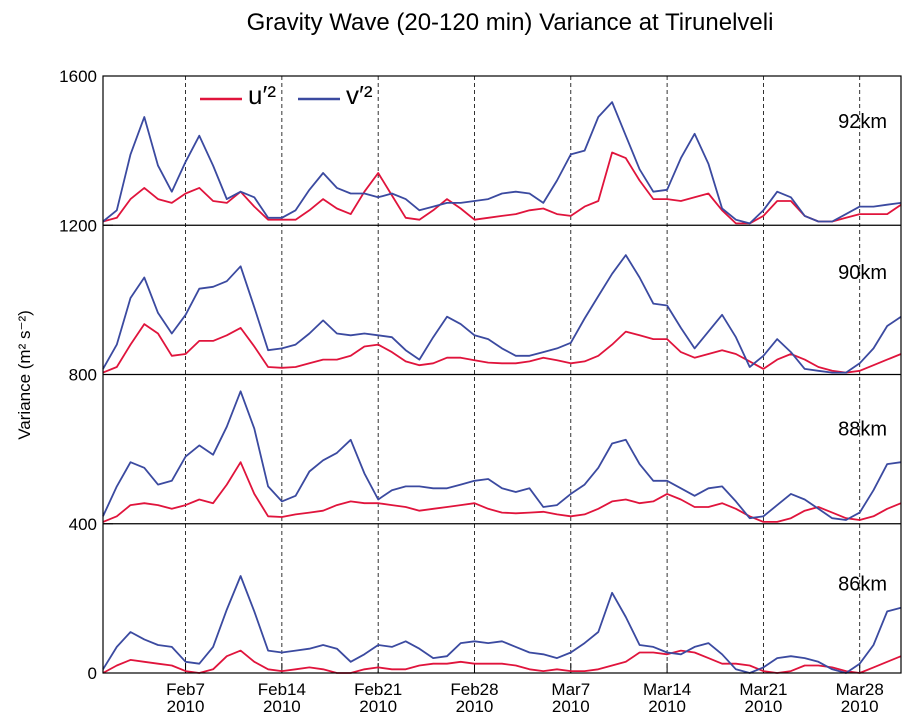 This screenshot has height=725, width=902. Describe the element at coordinates (262, 95) in the screenshot. I see `legend-label: u′²` at that location.